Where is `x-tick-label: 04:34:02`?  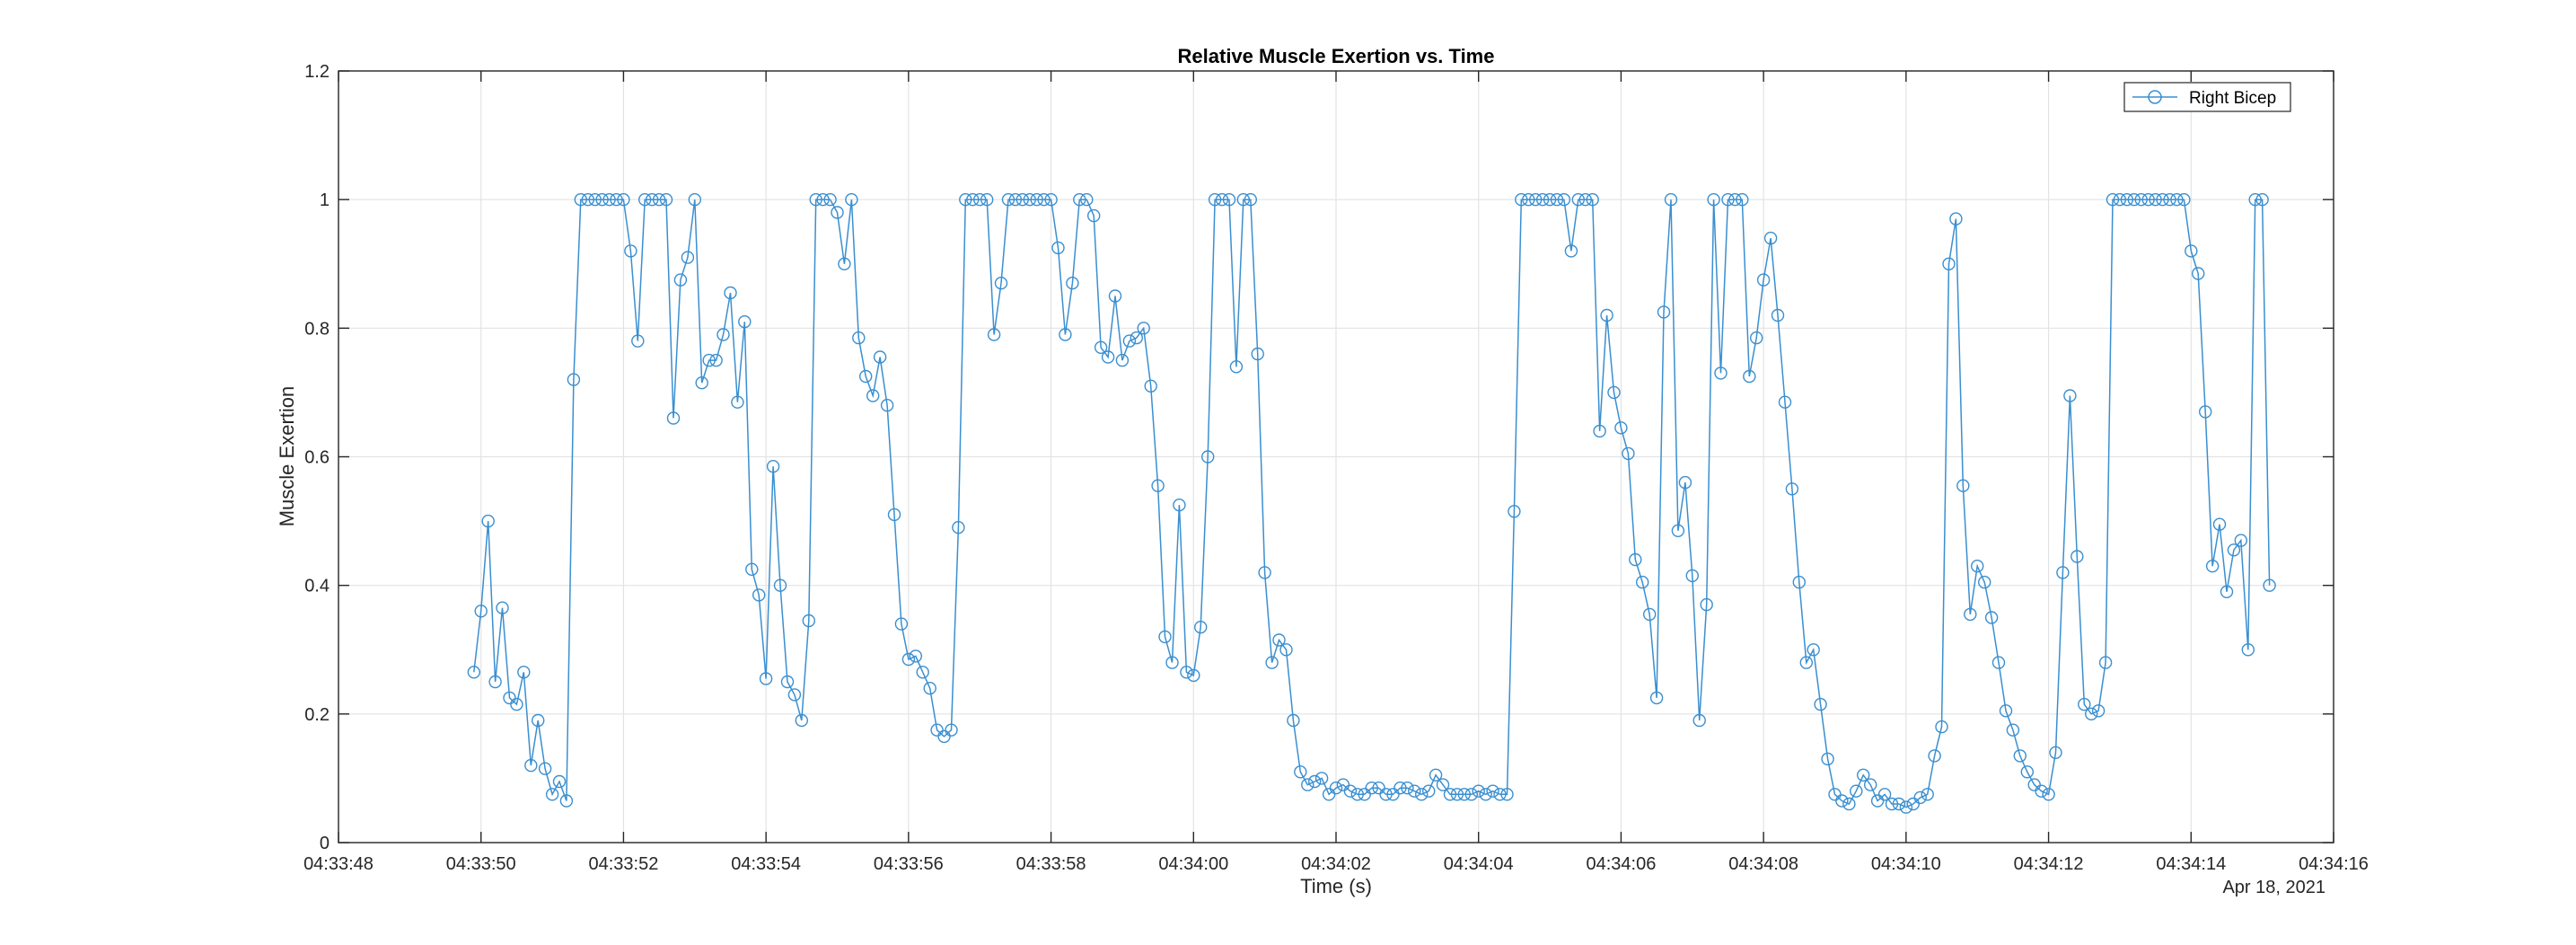 x-tick-label: 04:34:02 is located at coordinates (1336, 864).